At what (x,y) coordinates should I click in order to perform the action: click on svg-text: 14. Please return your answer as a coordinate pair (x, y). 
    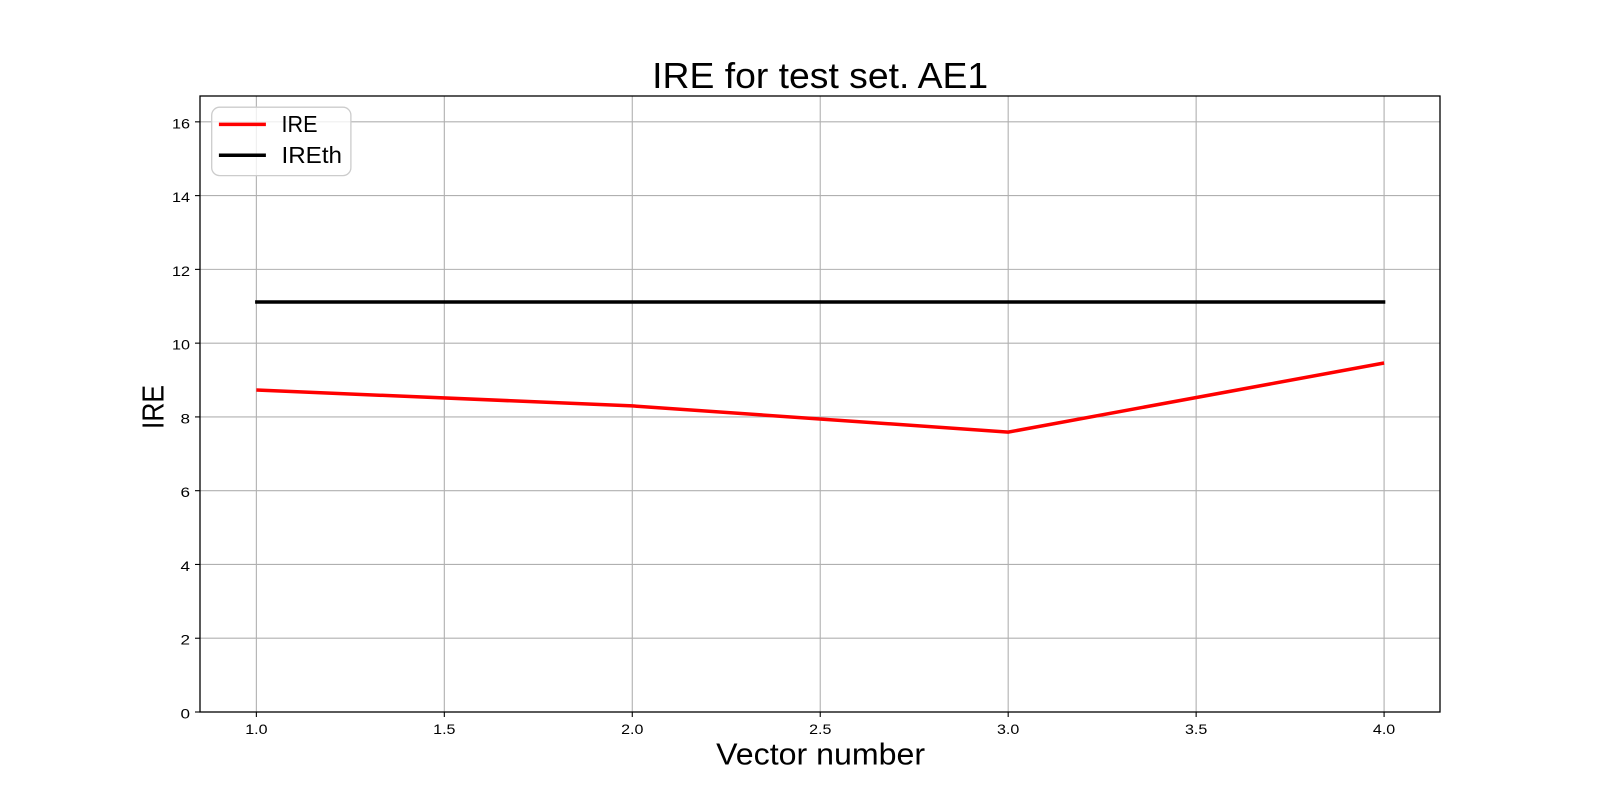
    Looking at the image, I should click on (181, 198).